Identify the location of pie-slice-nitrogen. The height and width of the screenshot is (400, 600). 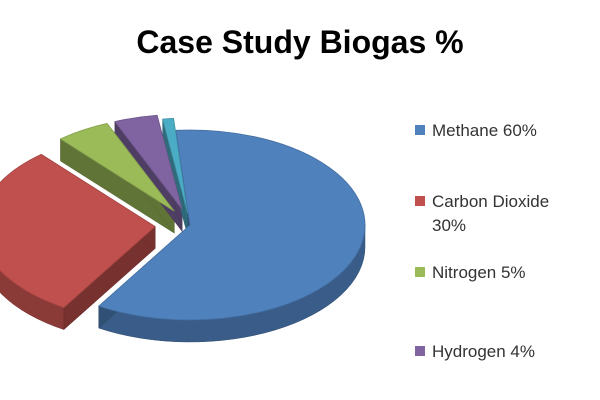
(117, 167).